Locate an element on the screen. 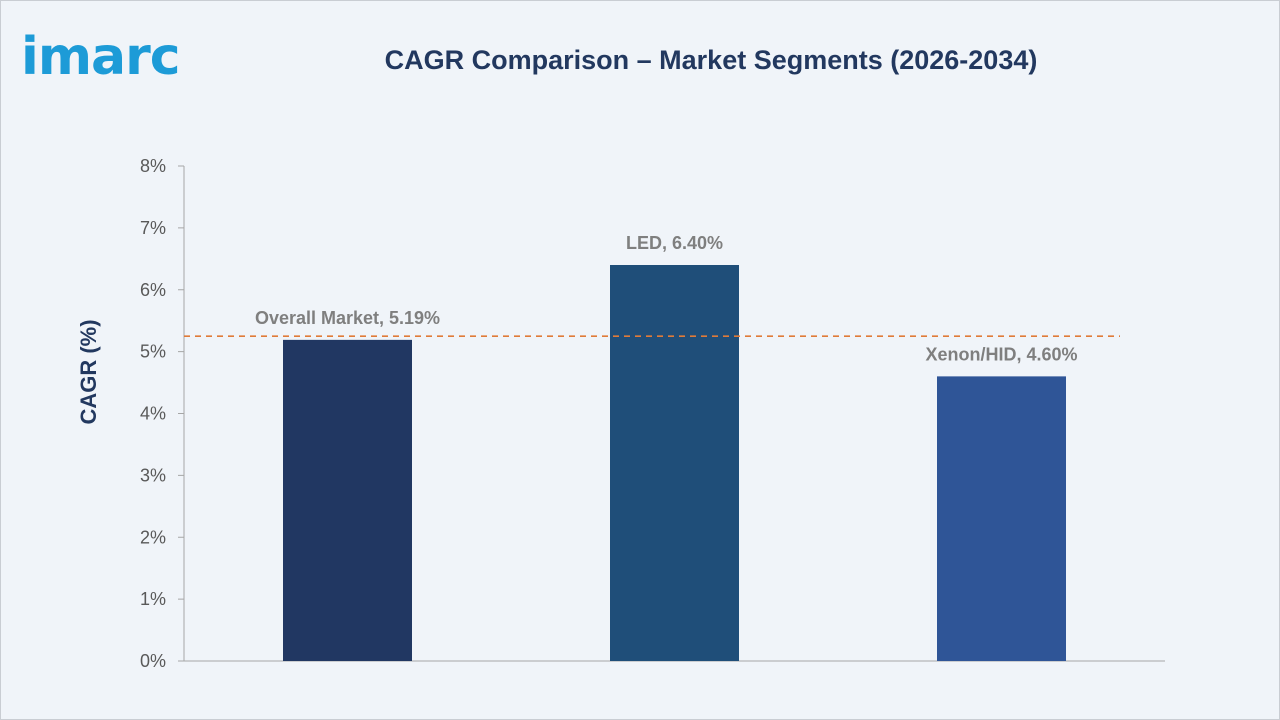 The width and height of the screenshot is (1280, 720). y-tick-label: 2% is located at coordinates (153, 537).